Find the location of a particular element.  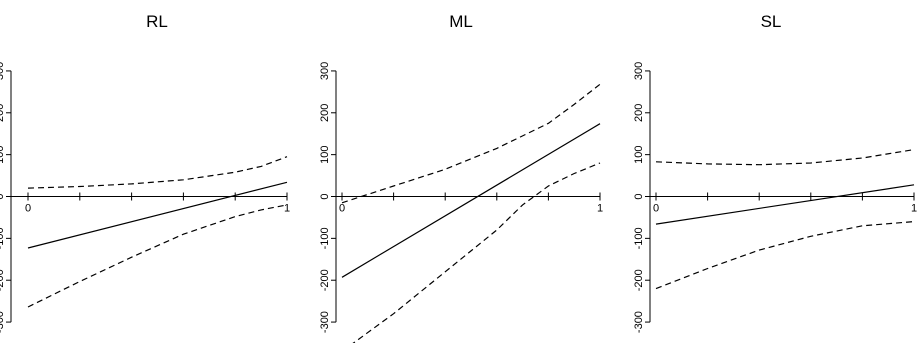

panel-title: RL is located at coordinates (157, 21).